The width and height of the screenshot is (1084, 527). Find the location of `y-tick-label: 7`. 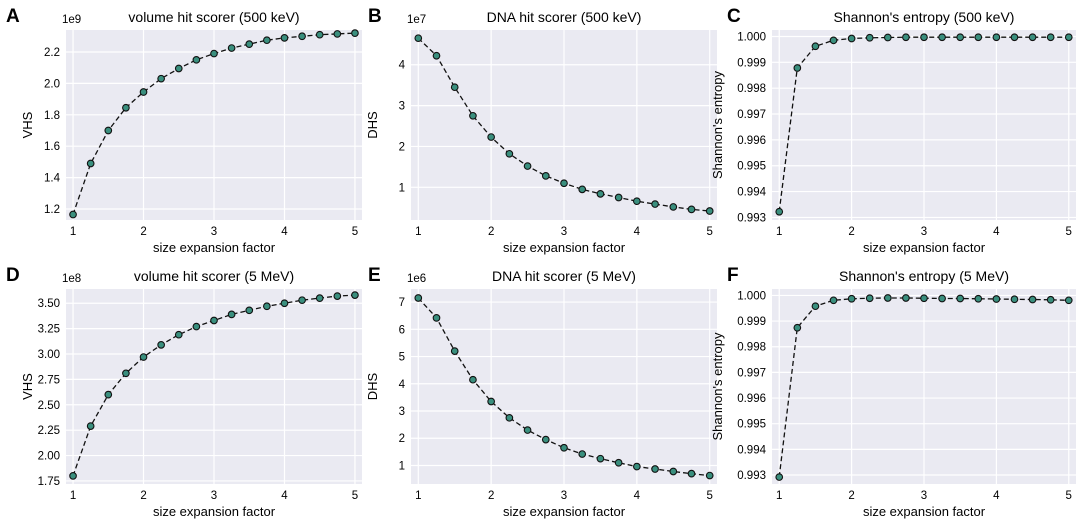

y-tick-label: 7 is located at coordinates (402, 303).